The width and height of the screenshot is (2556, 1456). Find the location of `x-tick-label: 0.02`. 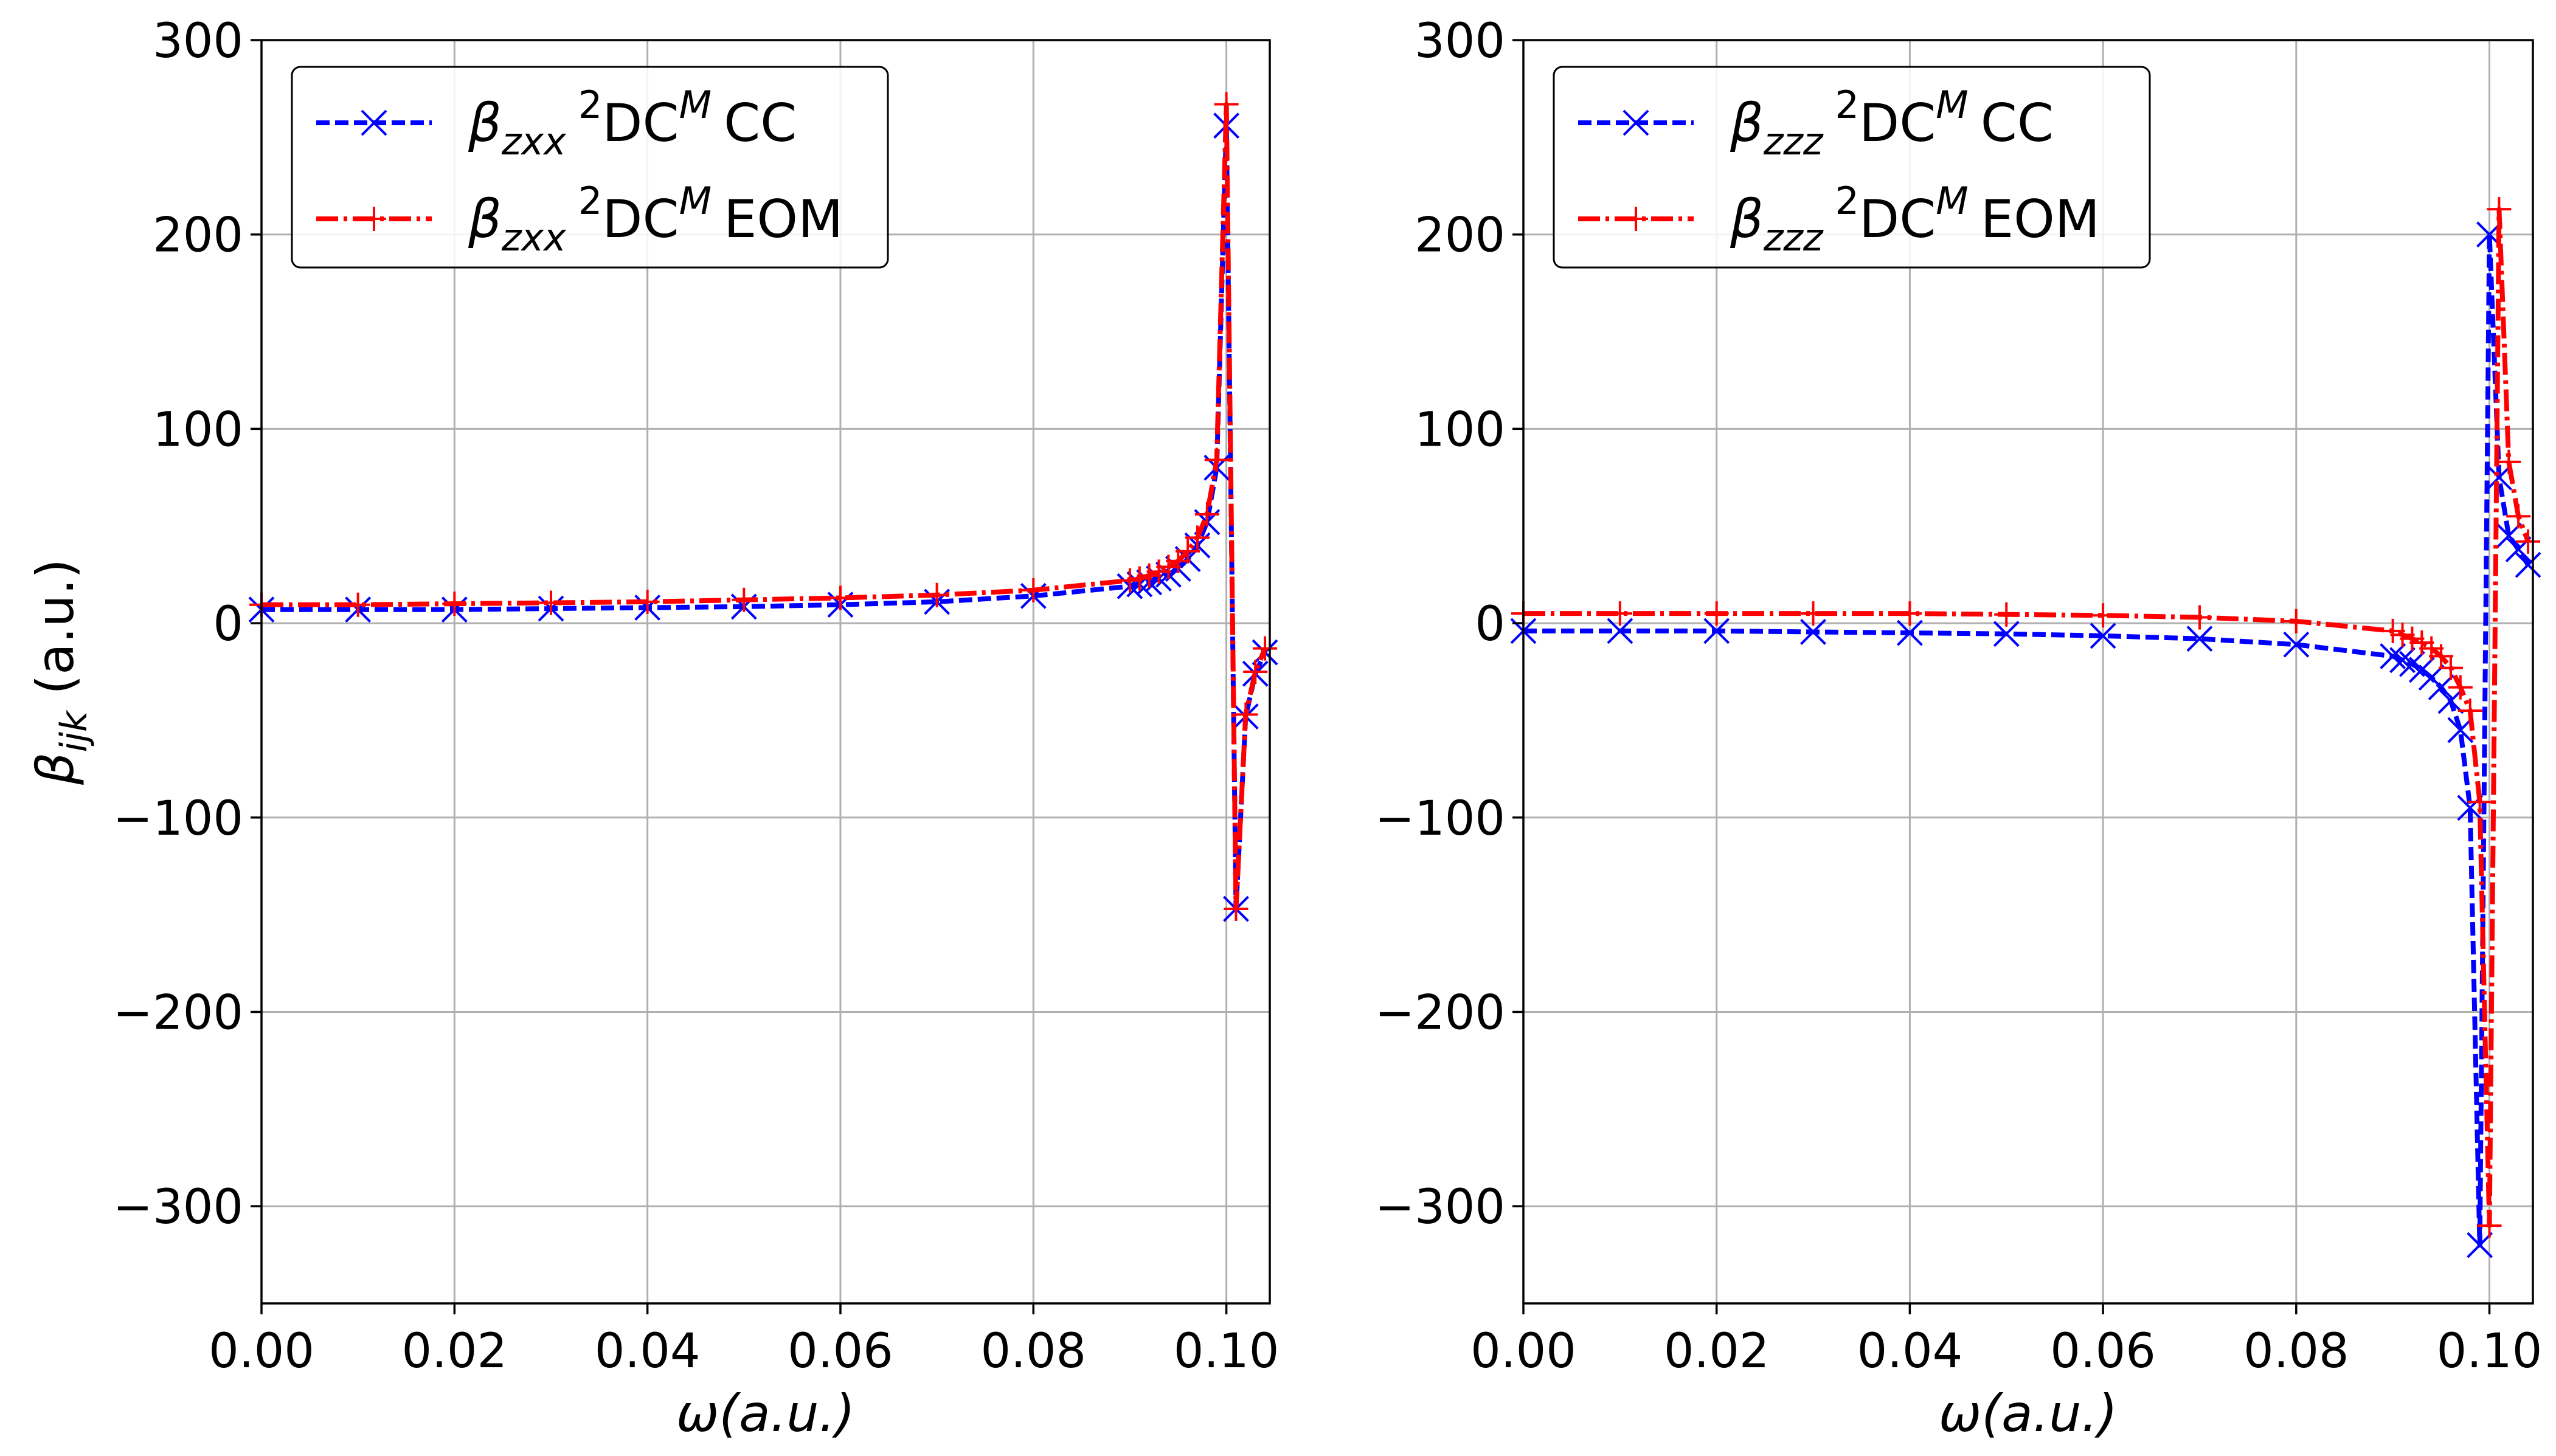

x-tick-label: 0.02 is located at coordinates (454, 1351).